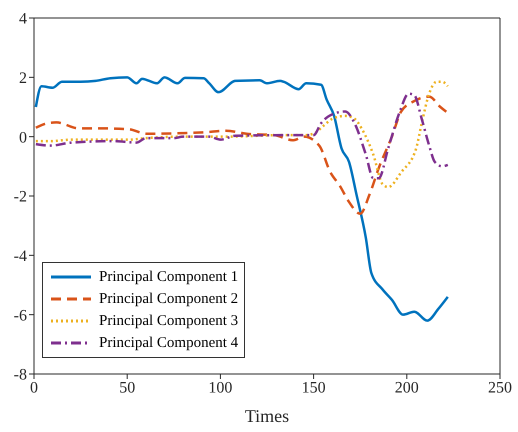 The image size is (518, 432). Describe the element at coordinates (220, 387) in the screenshot. I see `x-tick-label: 100` at that location.